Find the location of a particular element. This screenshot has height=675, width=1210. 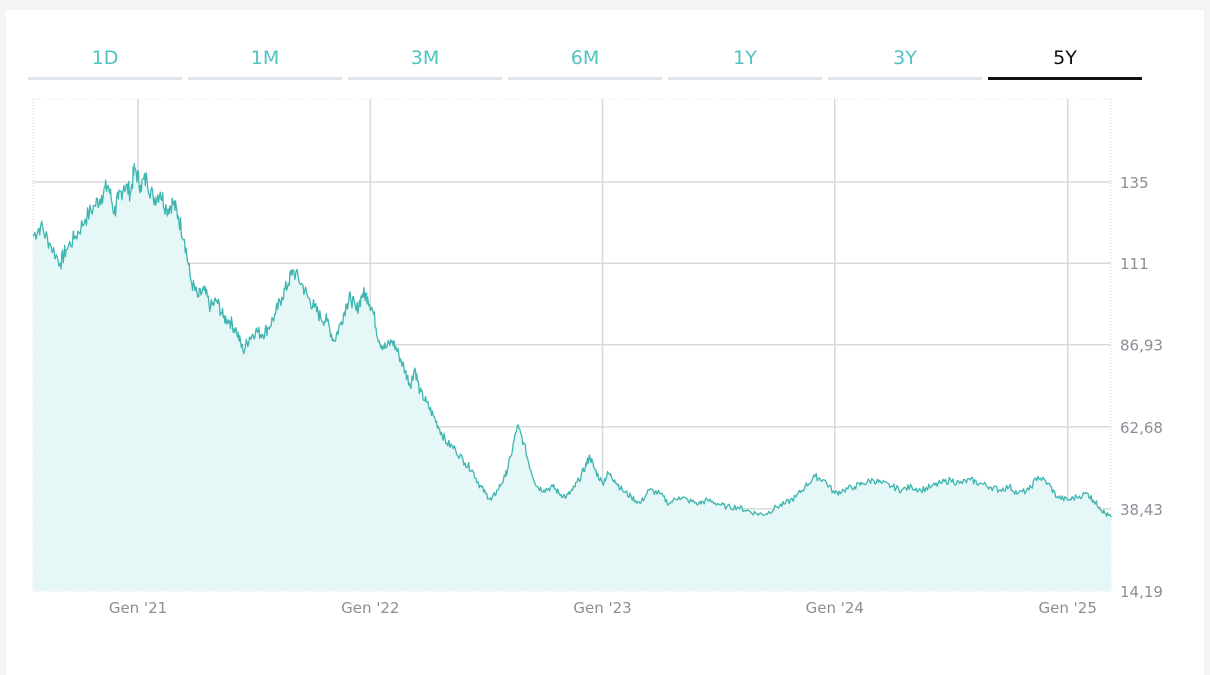

x-tick-label: Gen '24 is located at coordinates (835, 608).